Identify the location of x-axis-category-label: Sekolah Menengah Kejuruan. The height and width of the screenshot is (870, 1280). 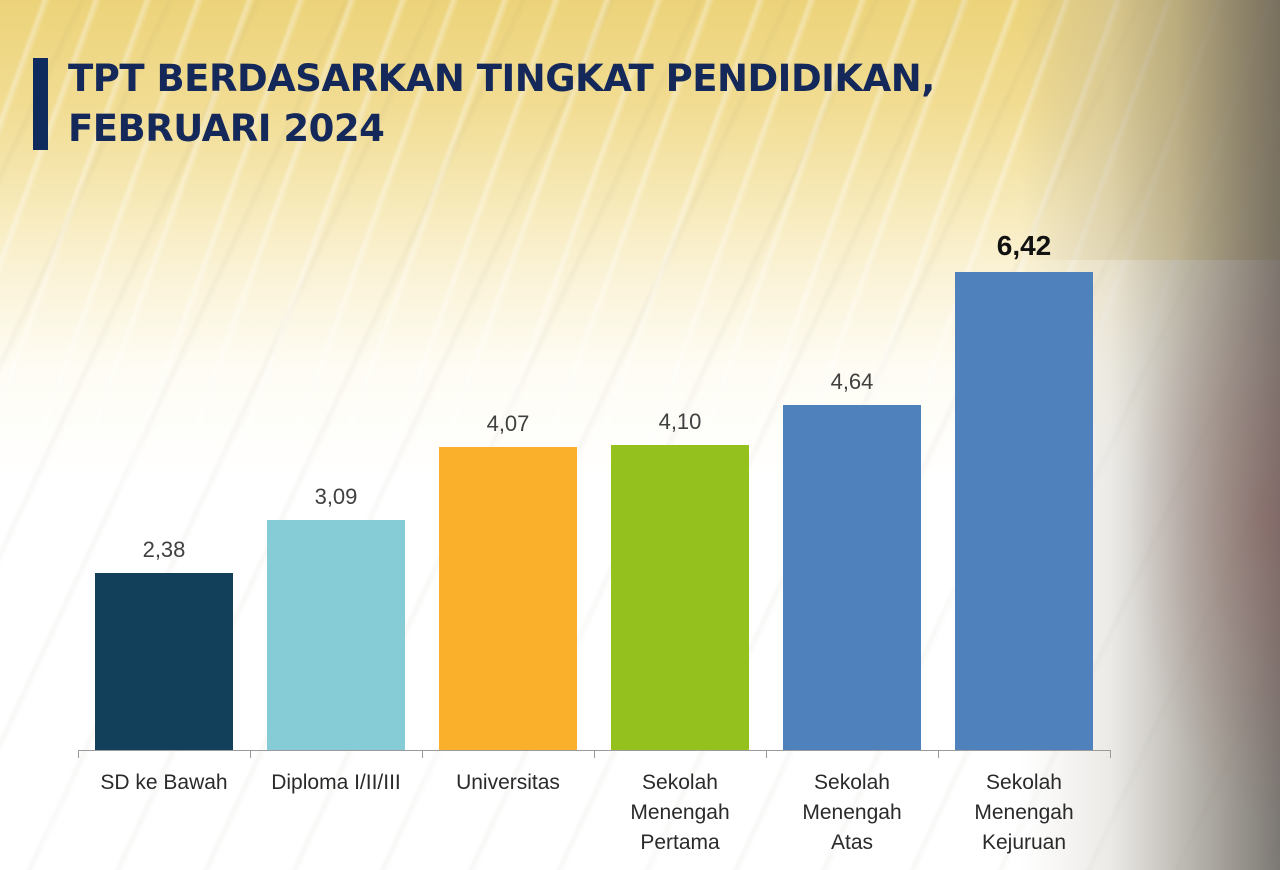
(1024, 813).